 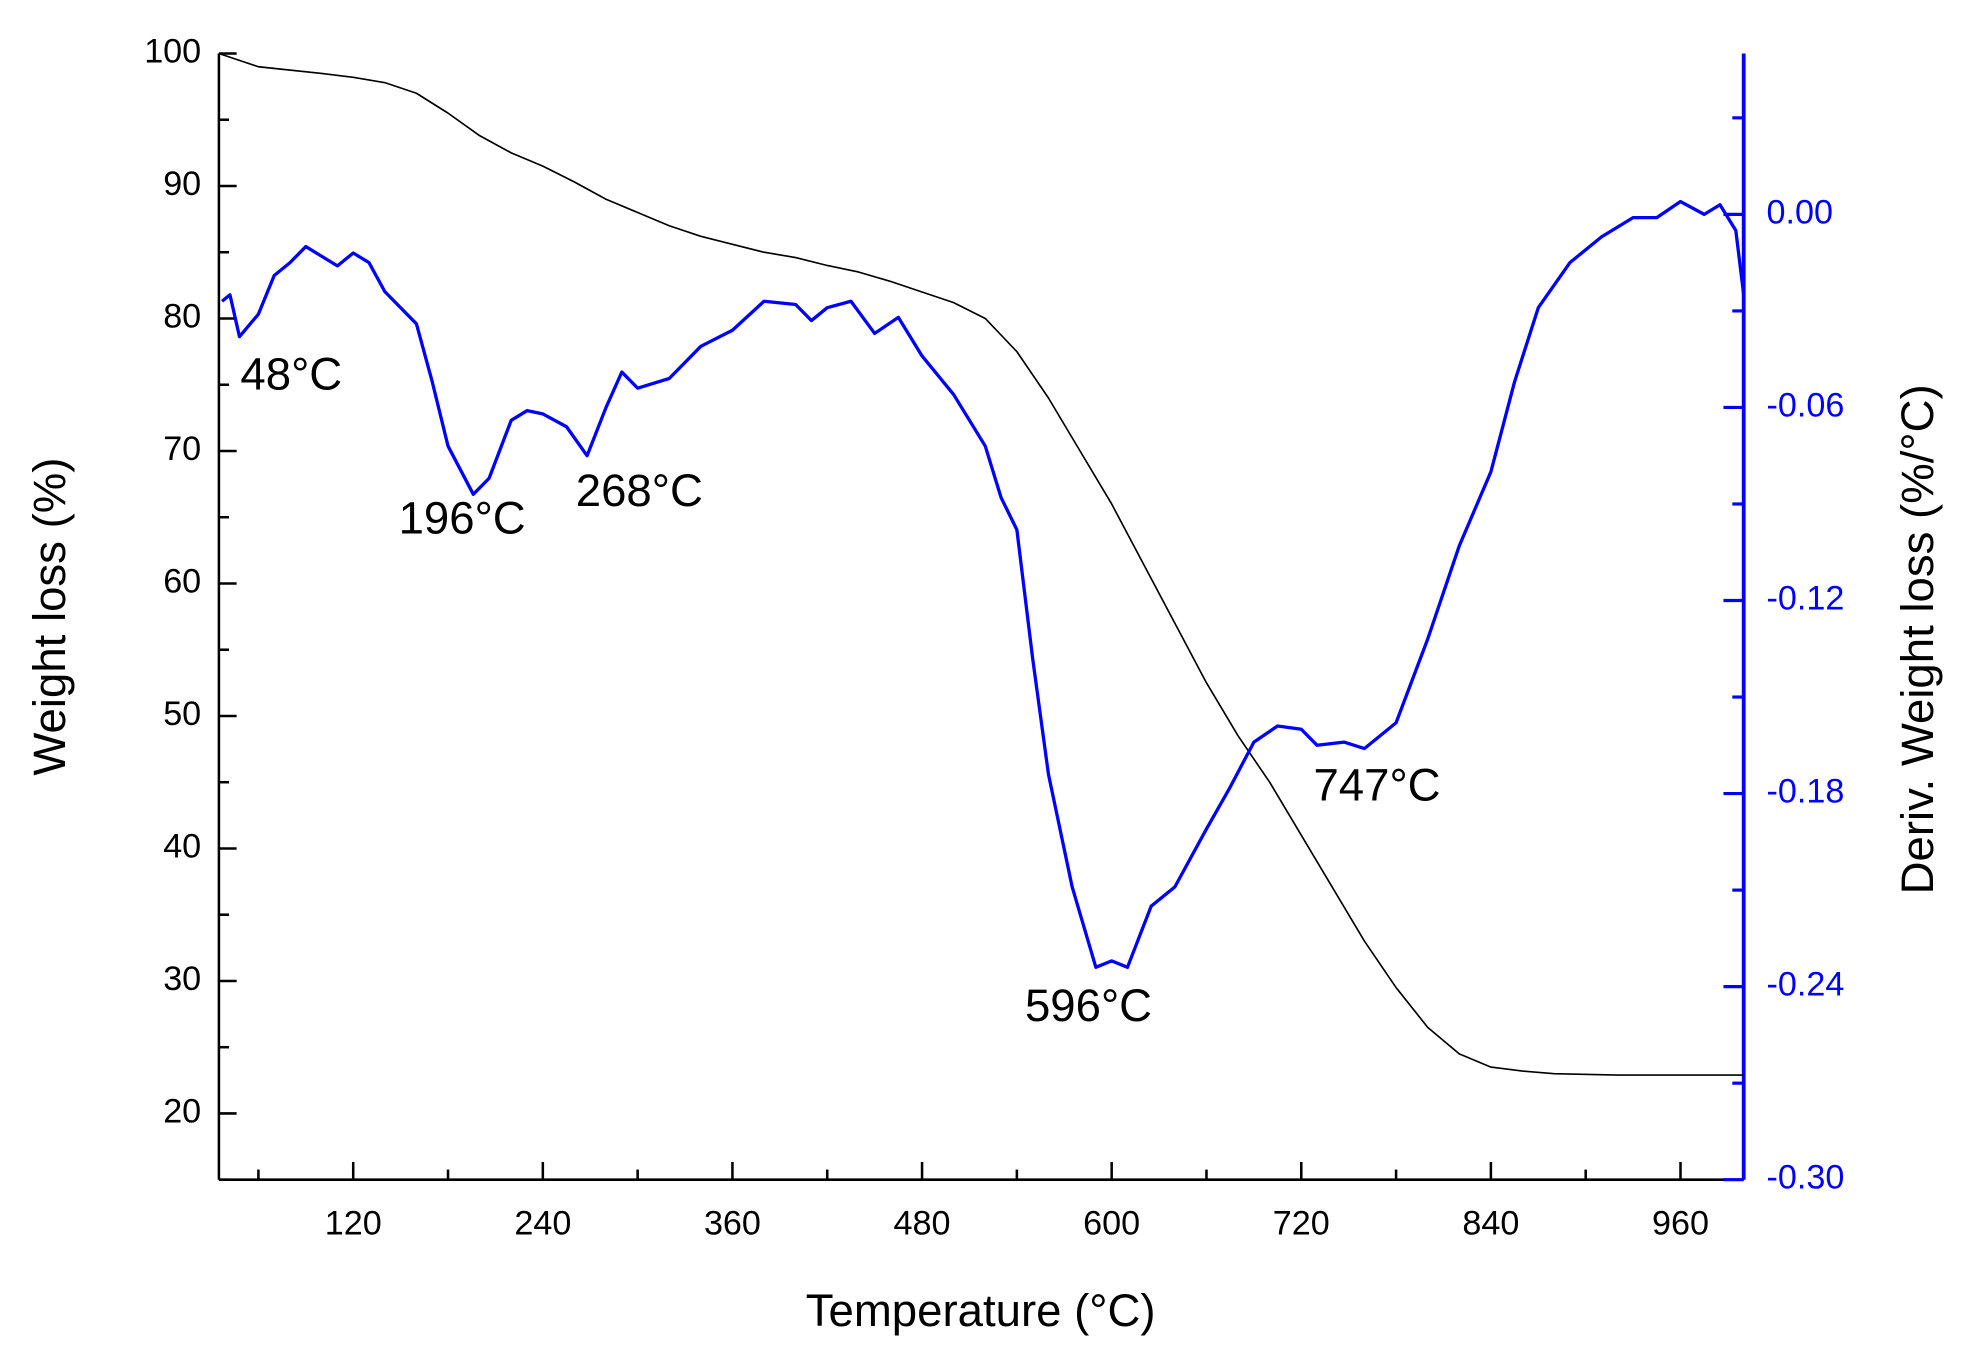 What do you see at coordinates (1805, 405) in the screenshot?
I see `y2-tick-label: -0.06` at bounding box center [1805, 405].